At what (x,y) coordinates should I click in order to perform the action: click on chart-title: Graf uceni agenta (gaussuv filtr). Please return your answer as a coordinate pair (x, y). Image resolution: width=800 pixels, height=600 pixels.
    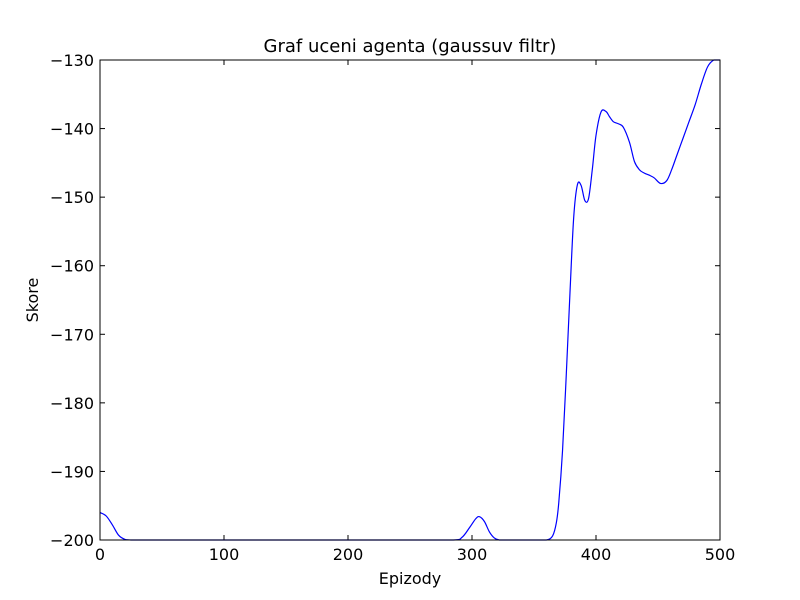
    Looking at the image, I should click on (410, 46).